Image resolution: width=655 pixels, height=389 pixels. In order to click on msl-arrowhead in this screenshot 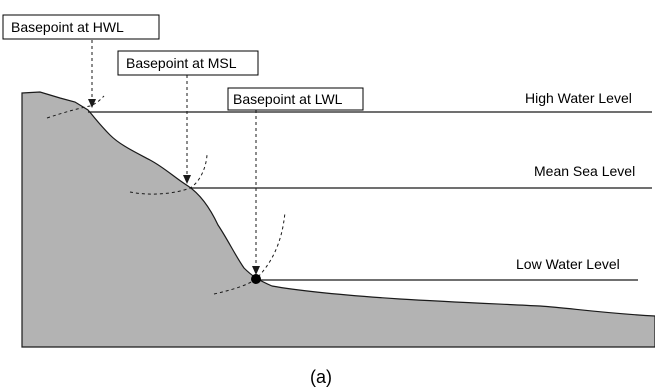, I will do `click(187, 179)`.